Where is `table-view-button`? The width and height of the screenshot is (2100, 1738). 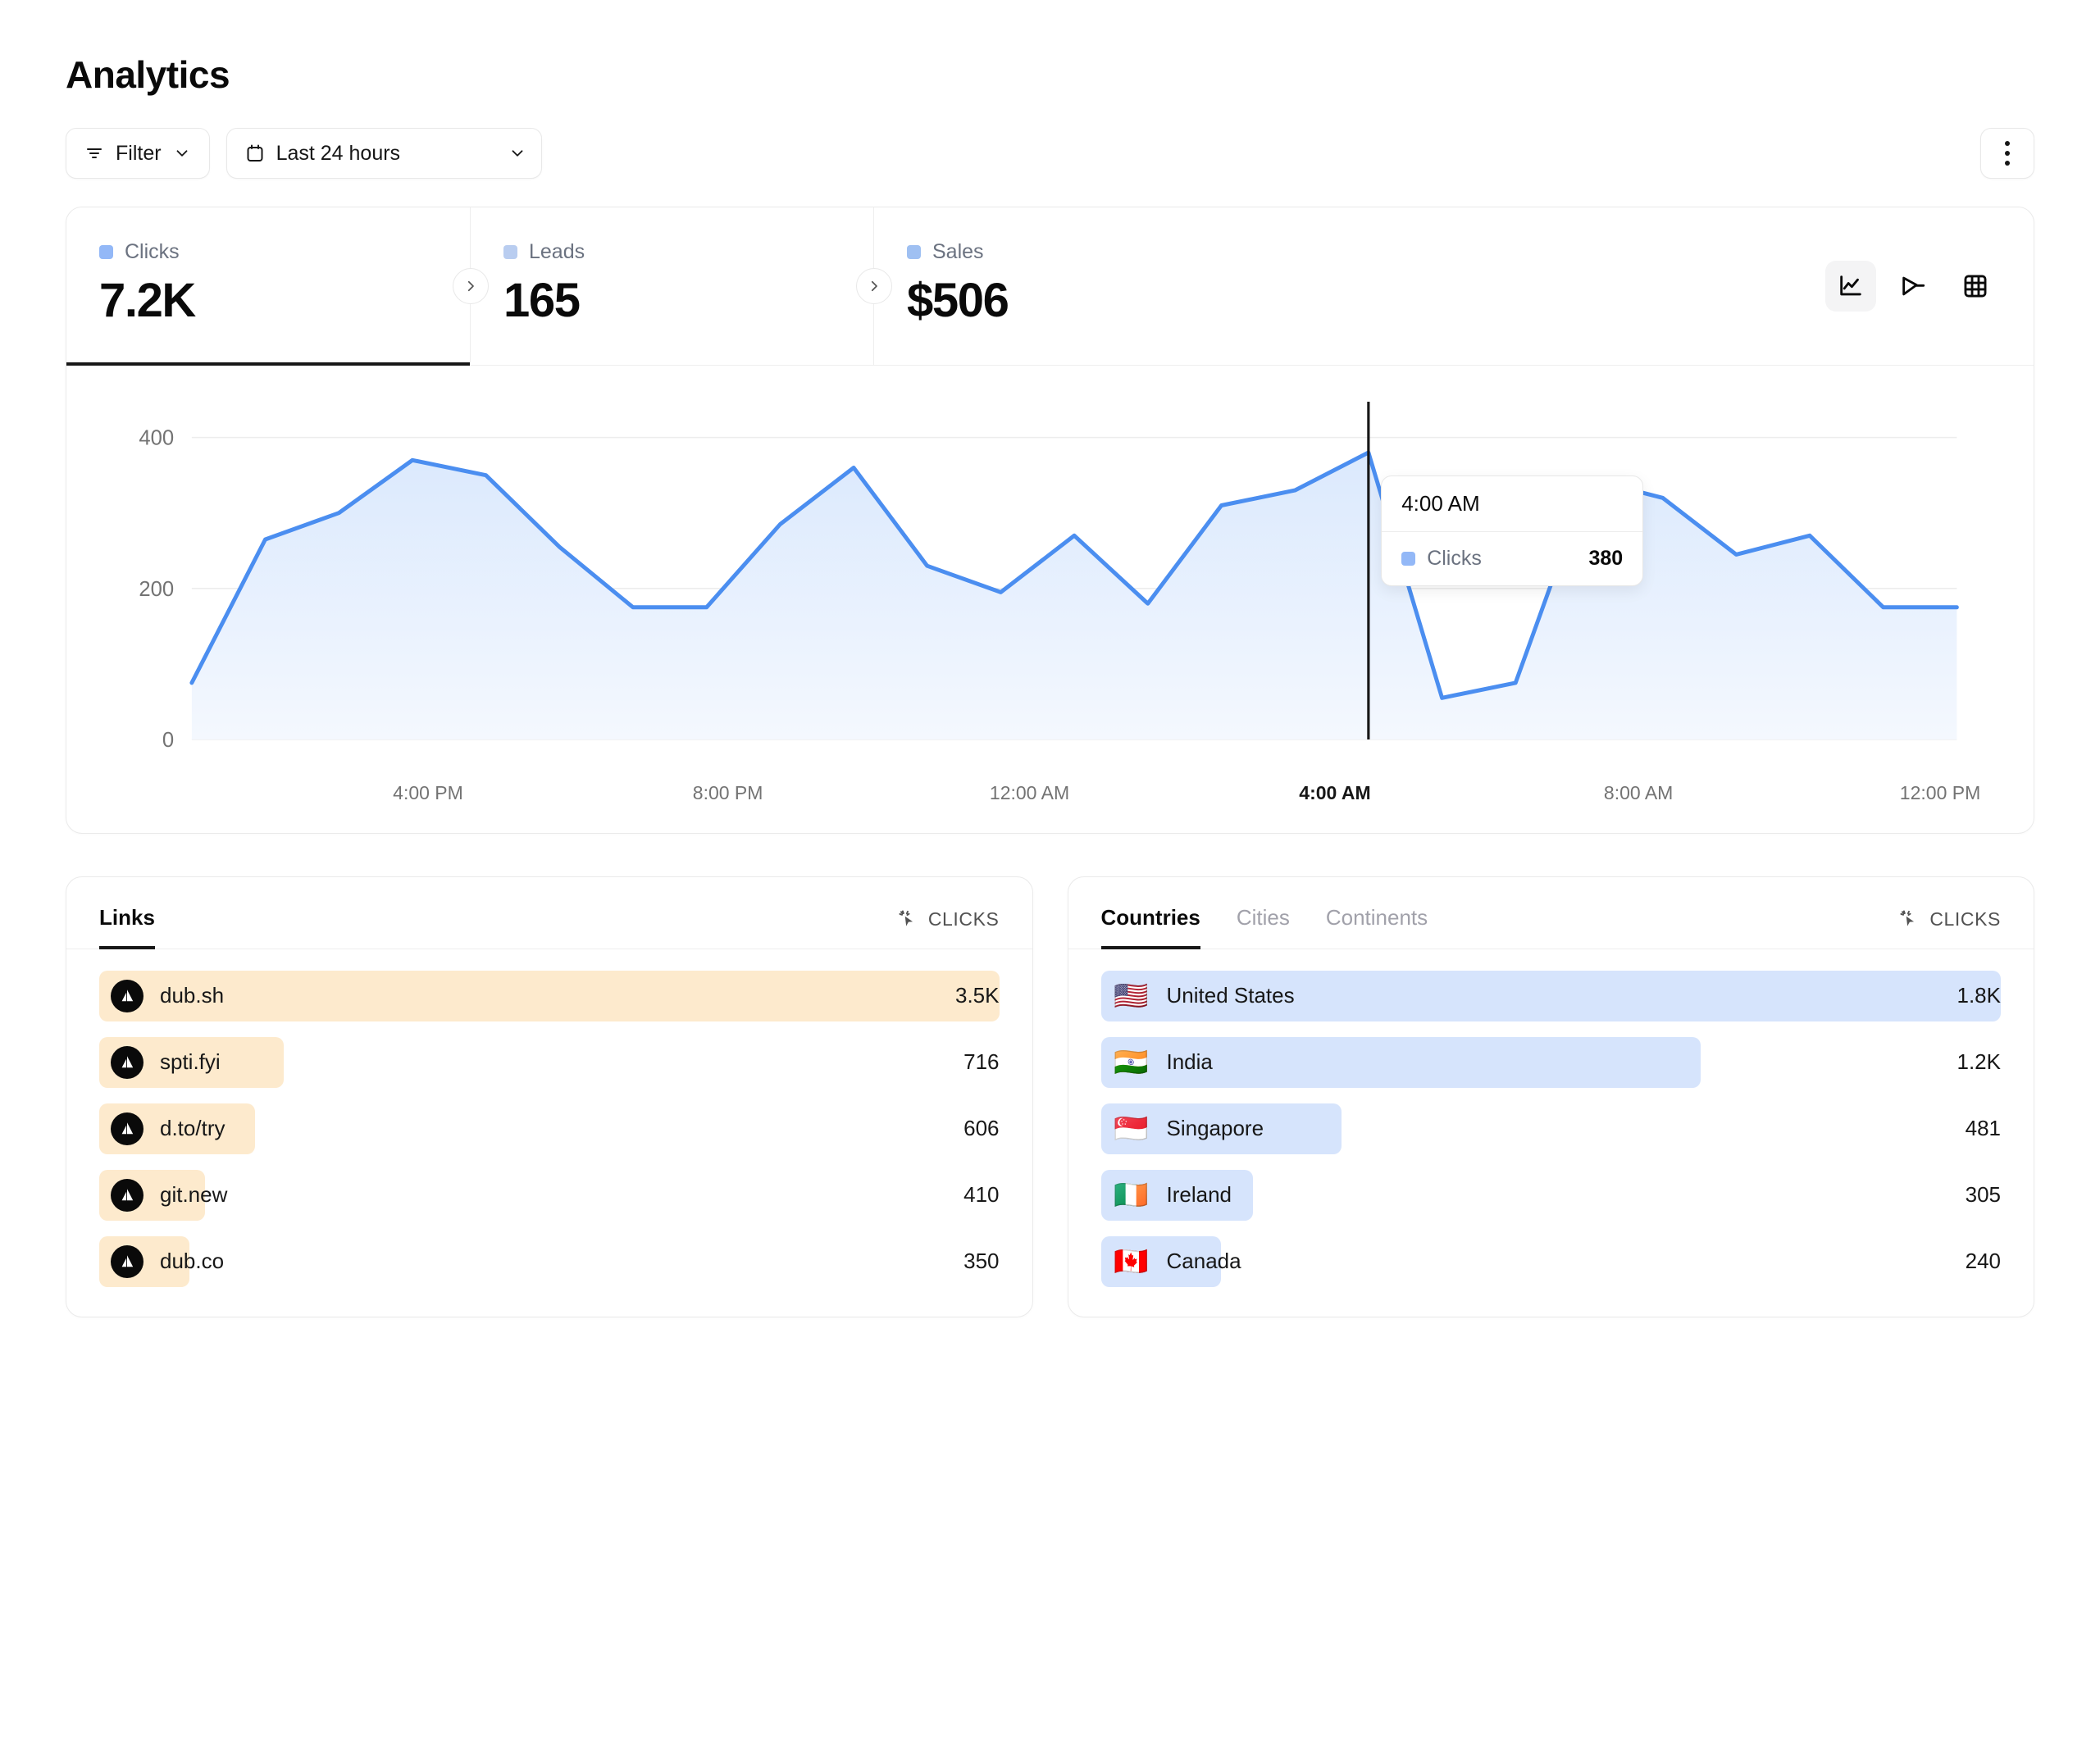 table-view-button is located at coordinates (1975, 286).